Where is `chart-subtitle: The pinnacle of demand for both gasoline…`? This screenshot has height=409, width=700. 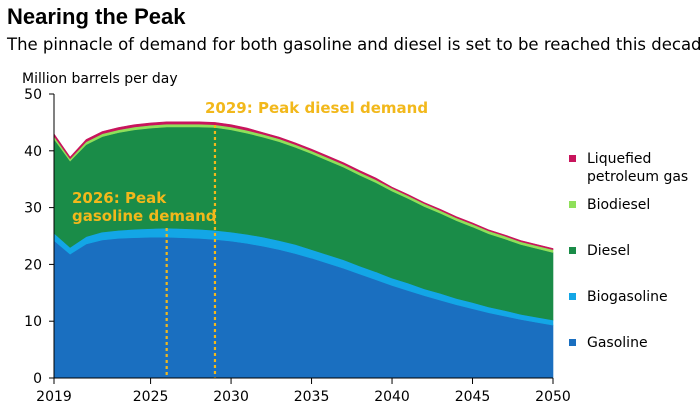 chart-subtitle: The pinnacle of demand for both gasoline… is located at coordinates (353, 44).